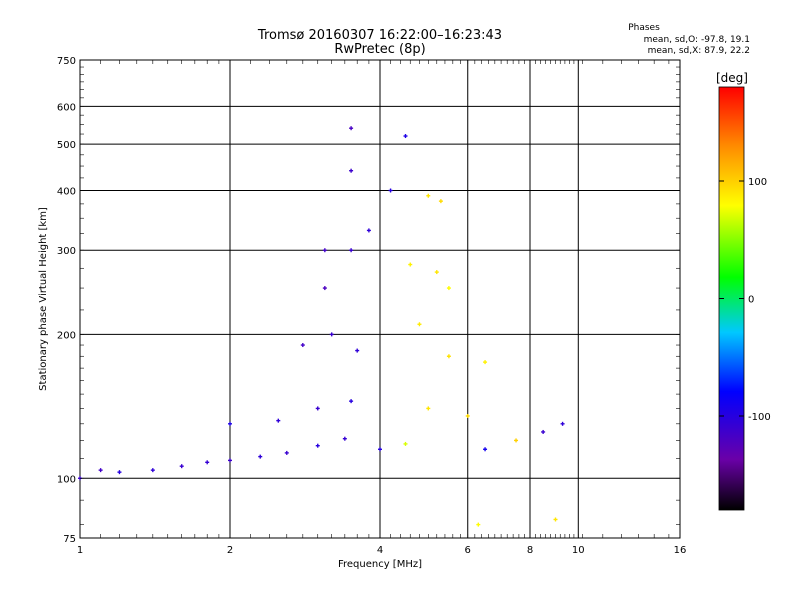  Describe the element at coordinates (680, 550) in the screenshot. I see `x-tick-label: 16` at that location.